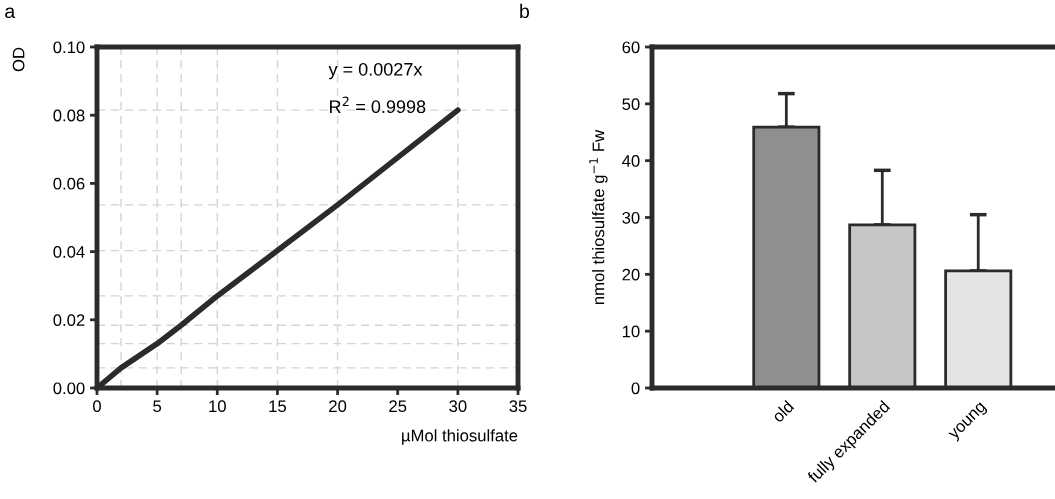 The image size is (1055, 499). What do you see at coordinates (631, 47) in the screenshot?
I see `y-tick-label: 60` at bounding box center [631, 47].